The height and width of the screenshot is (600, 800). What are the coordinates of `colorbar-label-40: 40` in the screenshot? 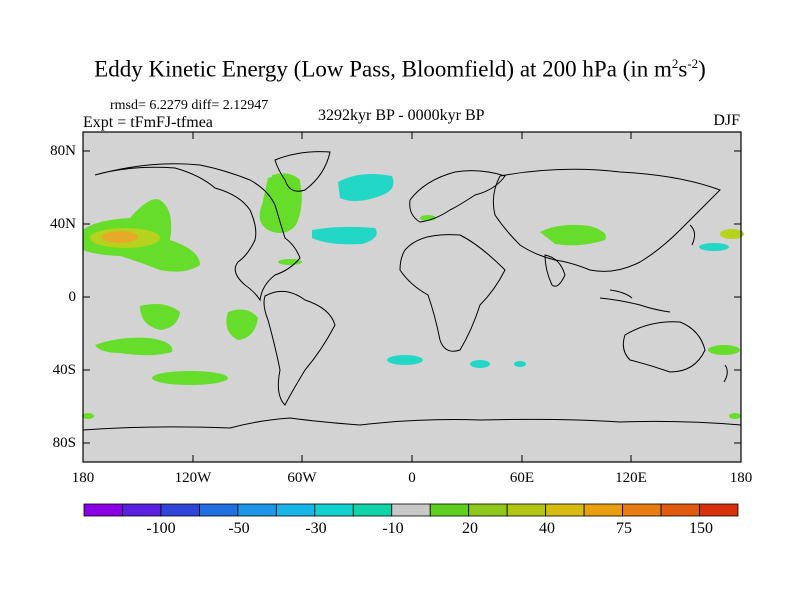 It's located at (547, 528).